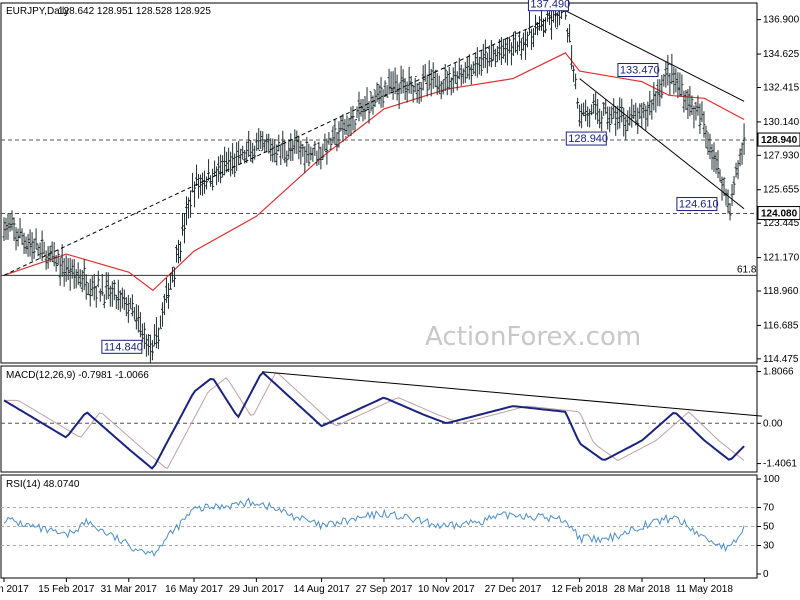 Image resolution: width=800 pixels, height=600 pixels. Describe the element at coordinates (533, 337) in the screenshot. I see `watermark: ActionForex.com` at that location.